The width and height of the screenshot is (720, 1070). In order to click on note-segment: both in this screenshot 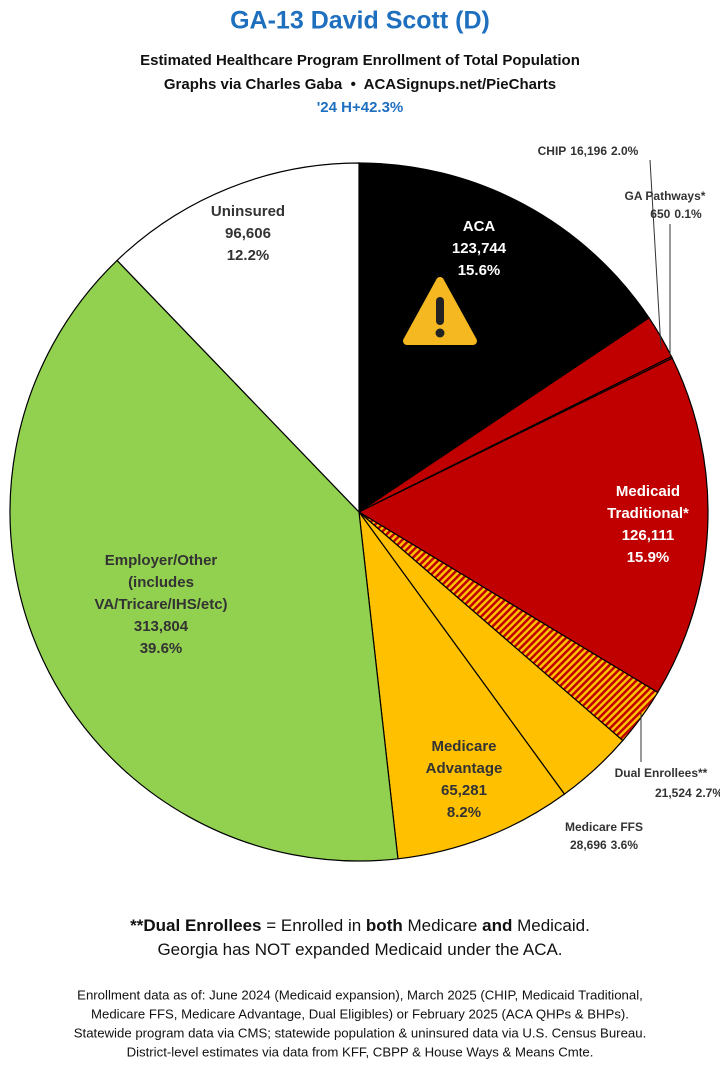, I will do `click(384, 925)`.